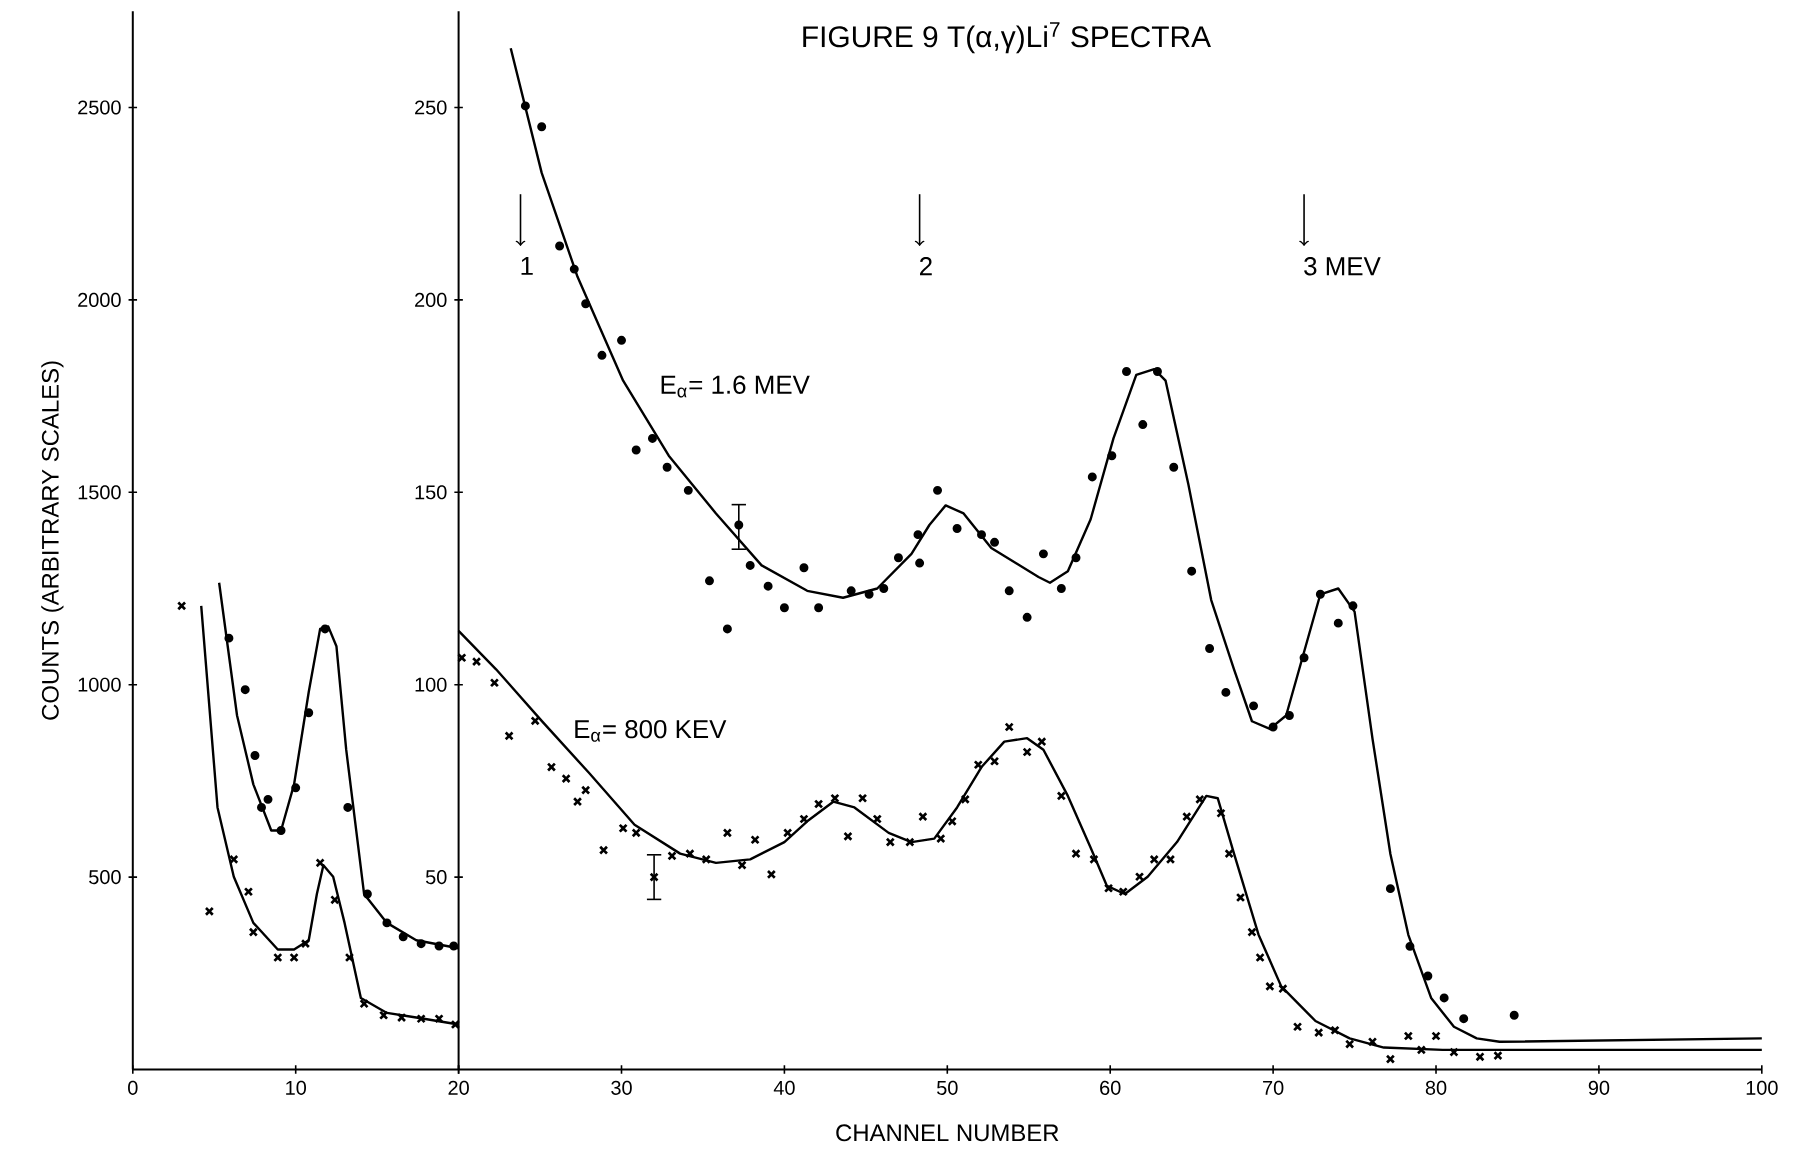 The height and width of the screenshot is (1167, 1809). I want to click on y-tick-label: 2500, so click(99, 107).